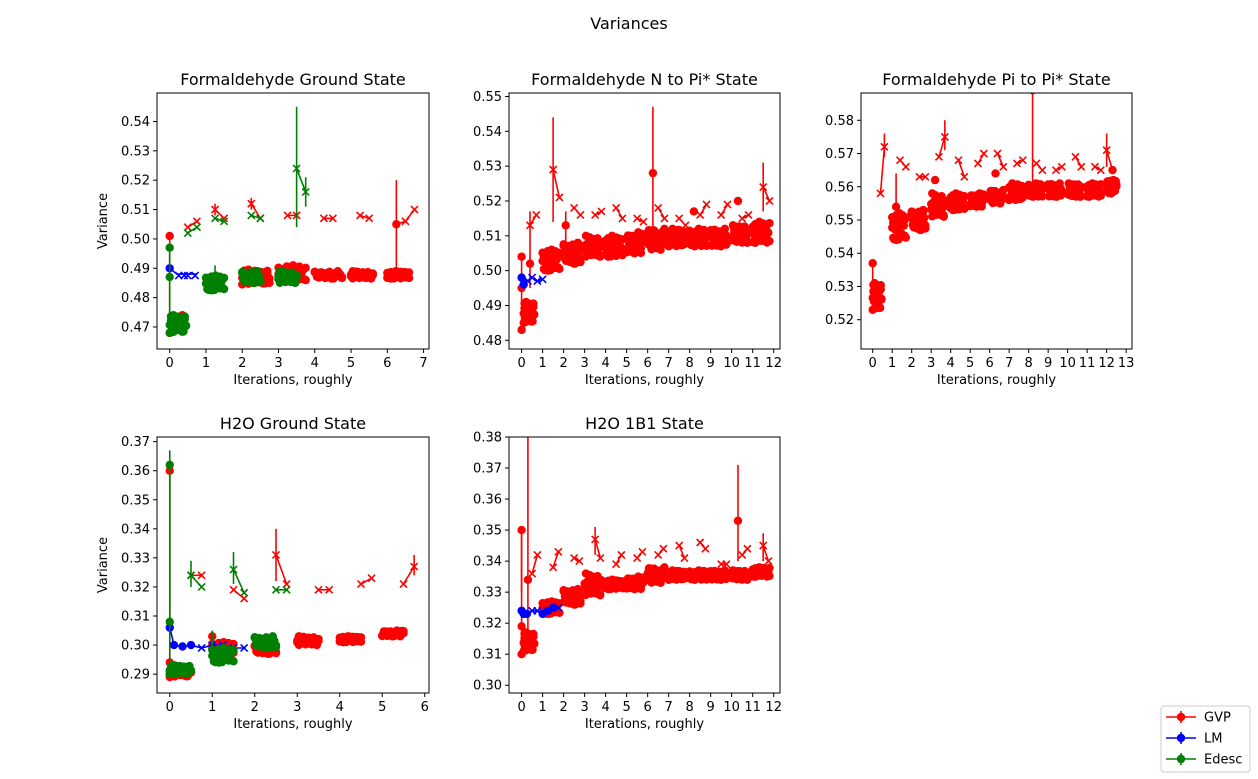 The height and width of the screenshot is (779, 1258). I want to click on legend-marker, so click(1181, 738).